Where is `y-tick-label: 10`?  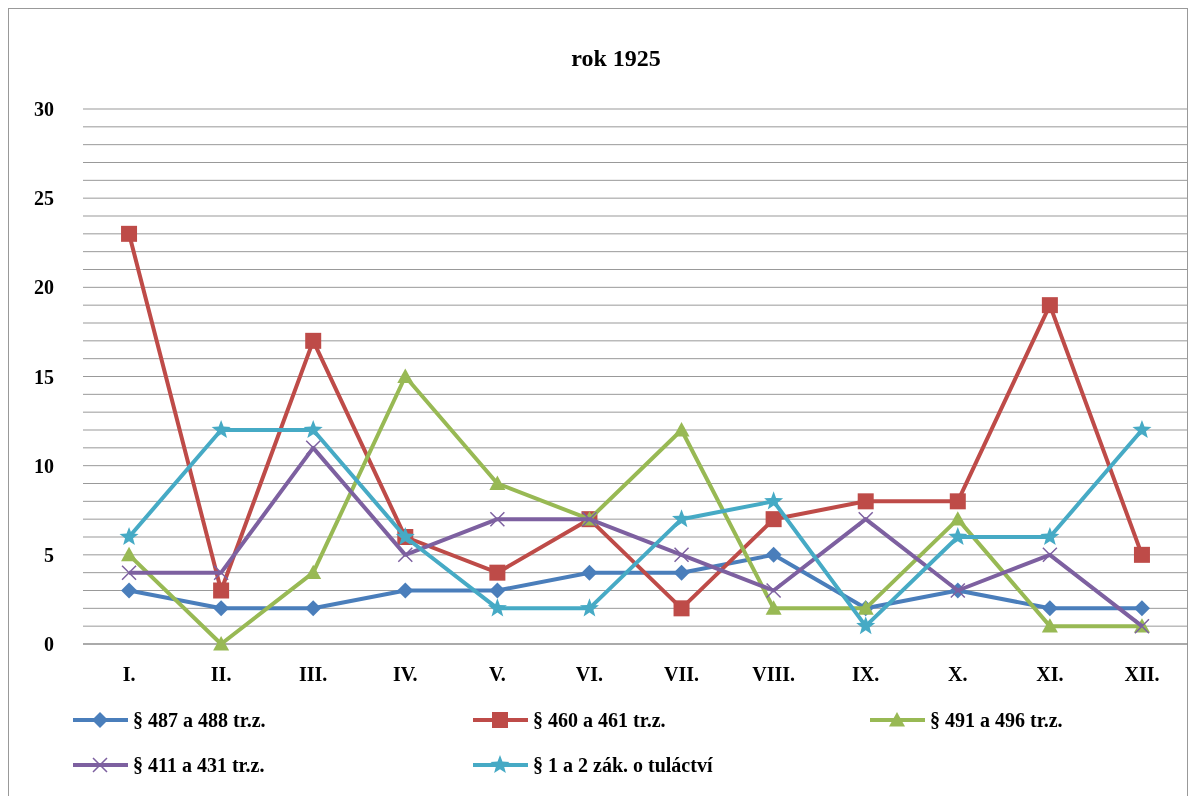 y-tick-label: 10 is located at coordinates (44, 465).